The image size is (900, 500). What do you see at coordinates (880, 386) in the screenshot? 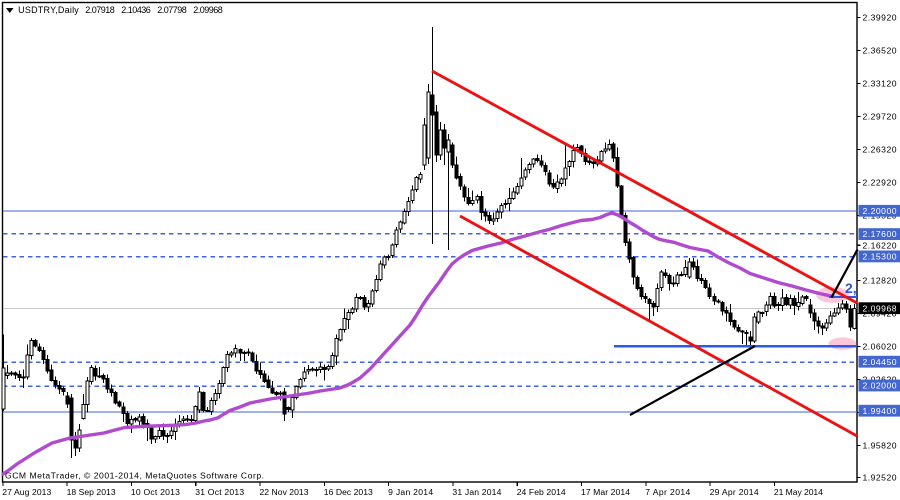
I see `svg-text: 2.02000` at bounding box center [880, 386].